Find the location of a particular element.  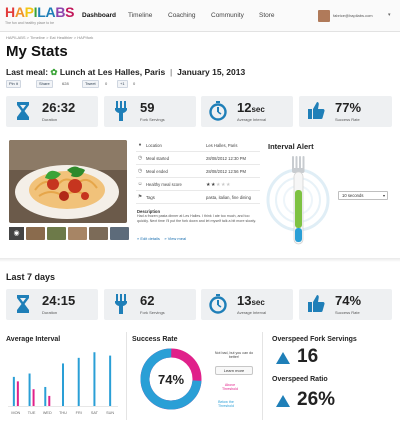

logo-letter: P is located at coordinates (29, 12).